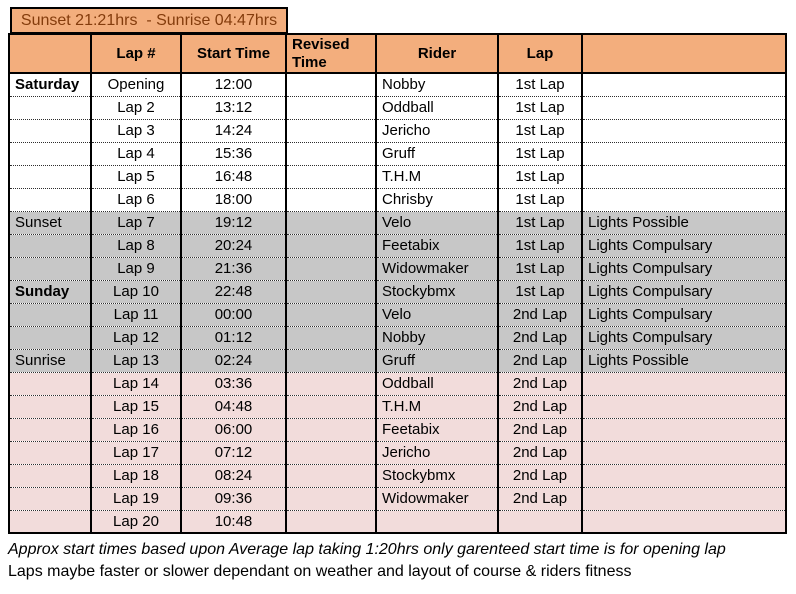 The image size is (796, 594). What do you see at coordinates (135, 476) in the screenshot?
I see `lap-number-cell: Lap 18` at bounding box center [135, 476].